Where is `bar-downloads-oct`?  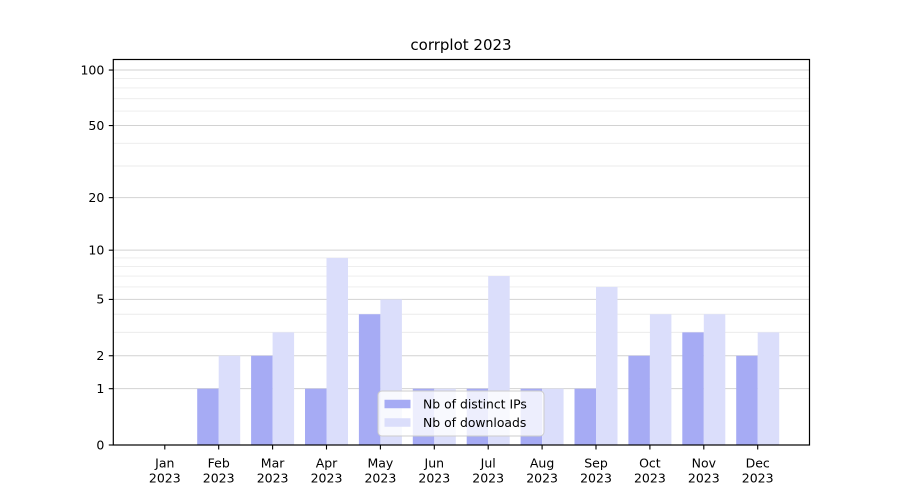
bar-downloads-oct is located at coordinates (660, 379).